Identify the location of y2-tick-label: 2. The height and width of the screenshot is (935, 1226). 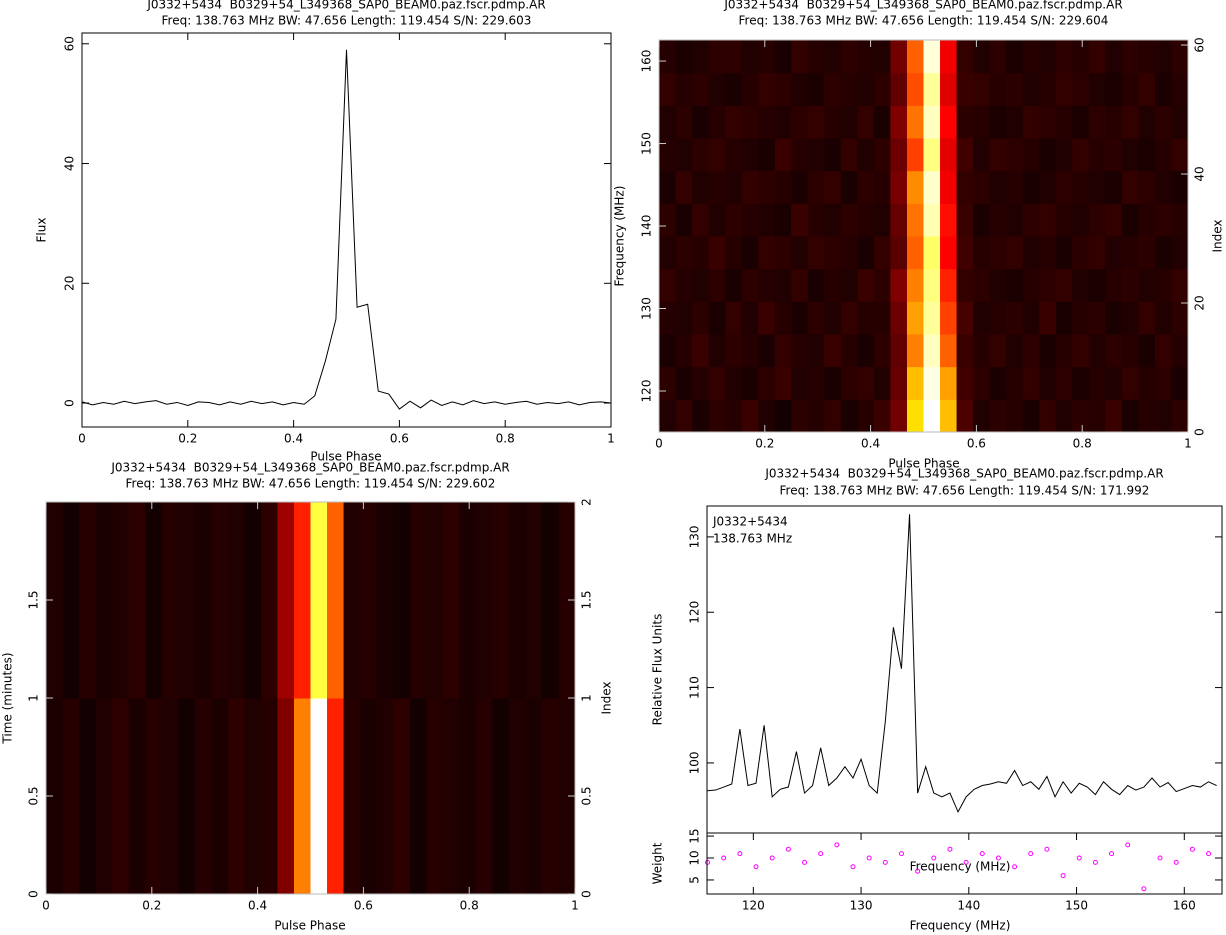
(587, 502).